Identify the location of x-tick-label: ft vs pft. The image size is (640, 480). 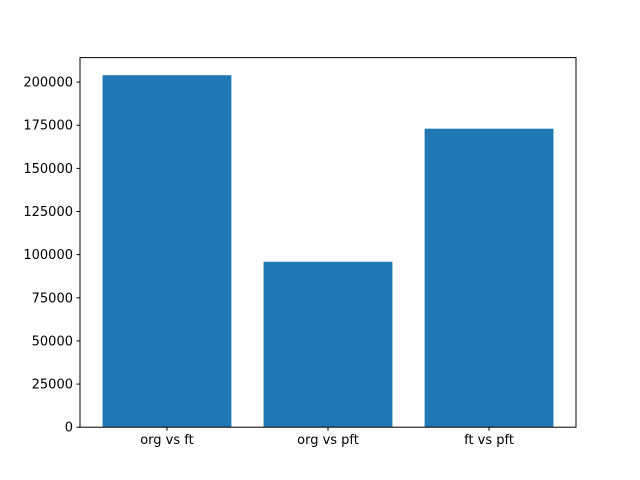
(489, 440).